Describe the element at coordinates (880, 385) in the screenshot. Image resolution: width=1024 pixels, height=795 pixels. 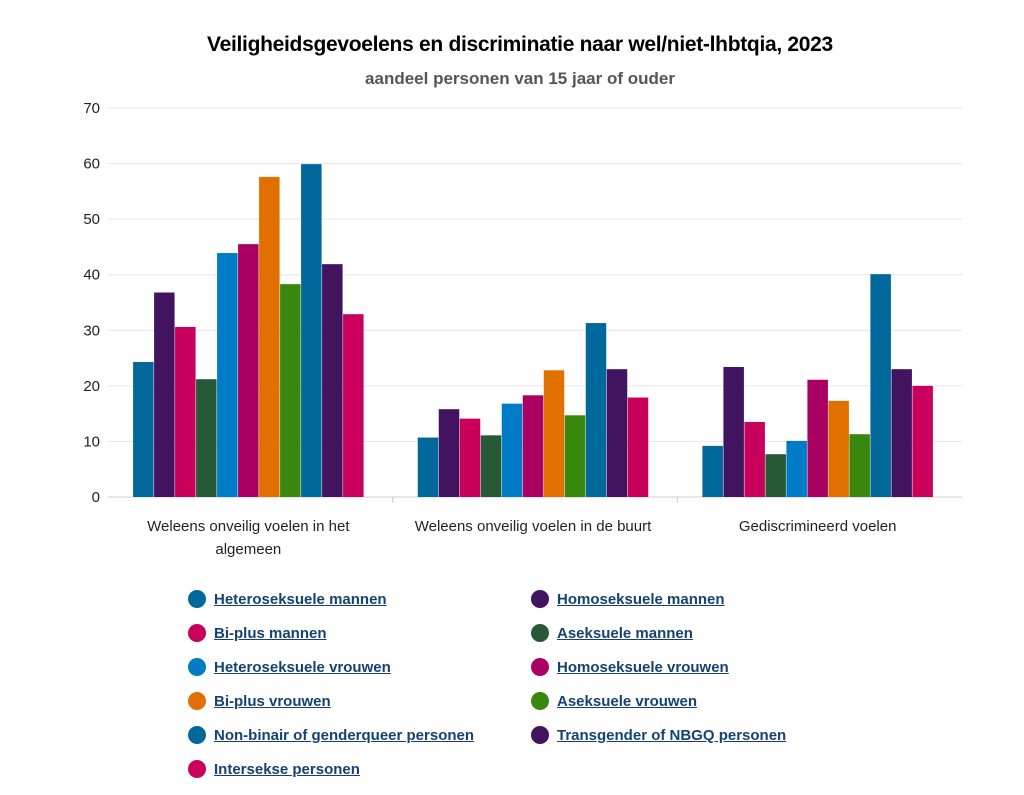
I see `bar: Non-binair of genderqueer personen: 40.1` at that location.